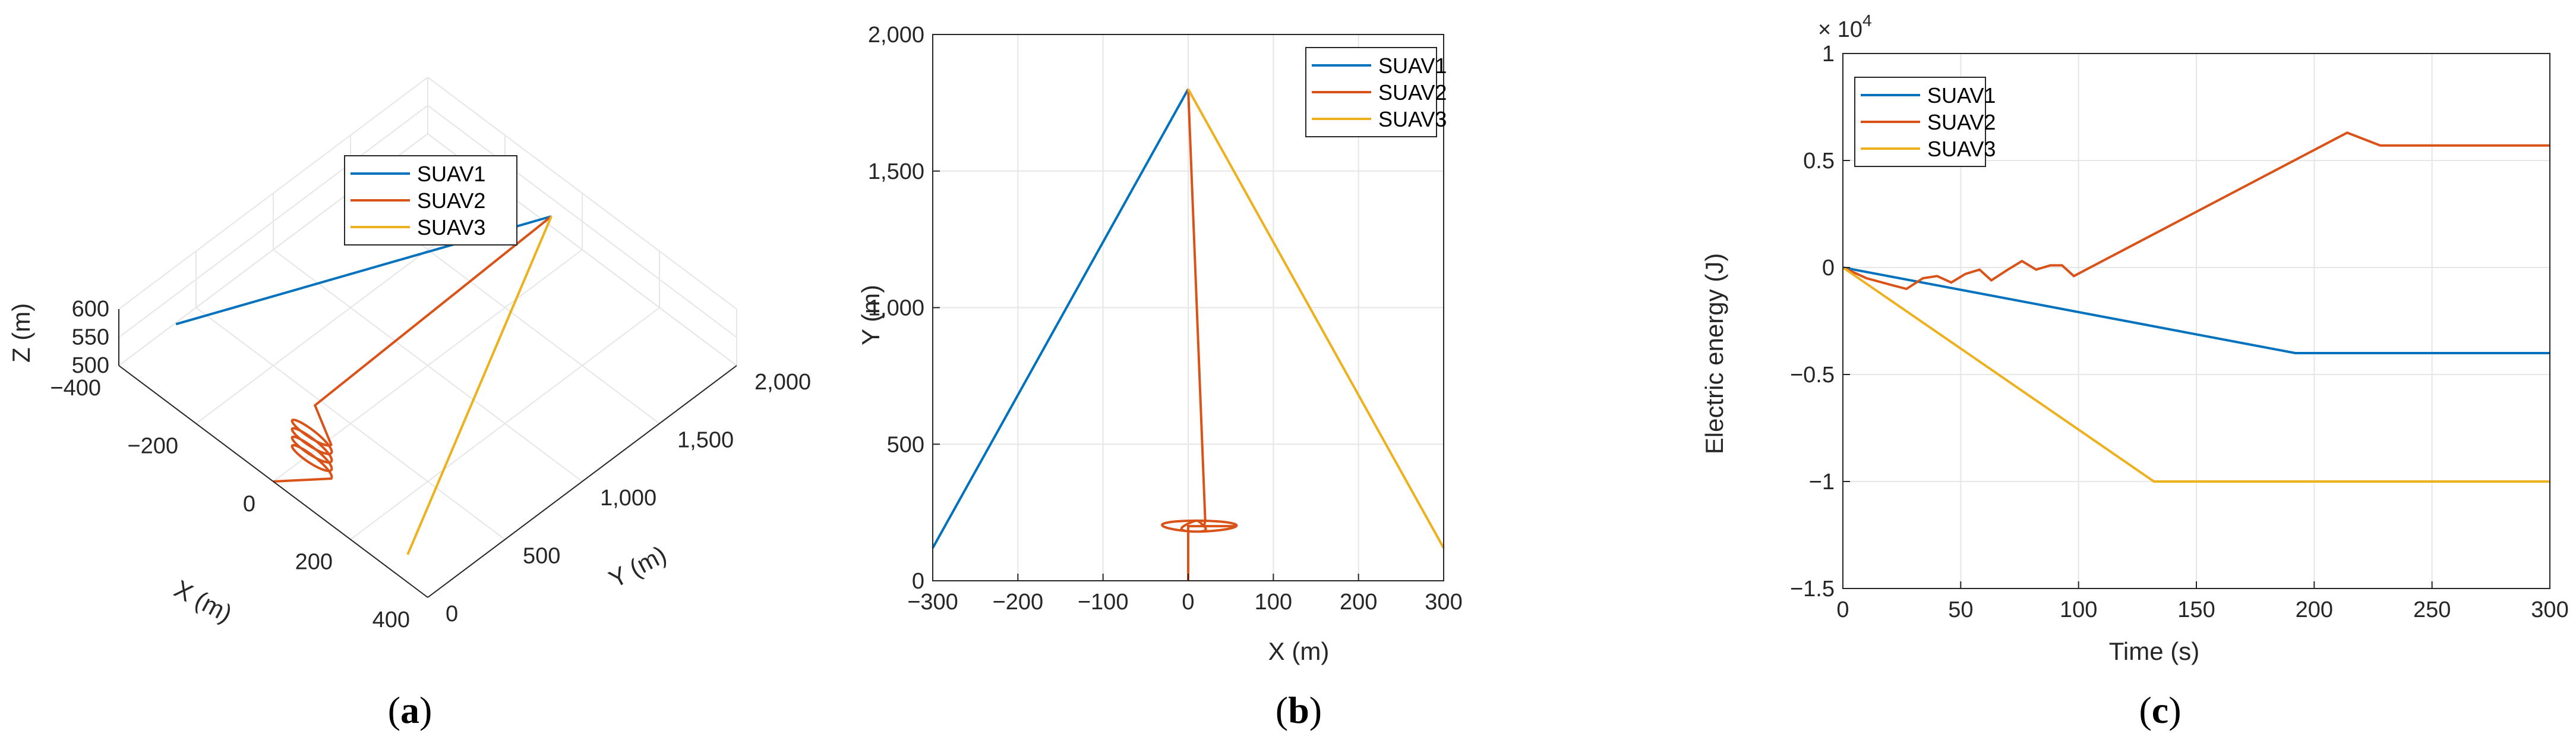 The height and width of the screenshot is (749, 2576). Describe the element at coordinates (1845, 26) in the screenshot. I see `c-exponent-label: × 10⁴` at that location.